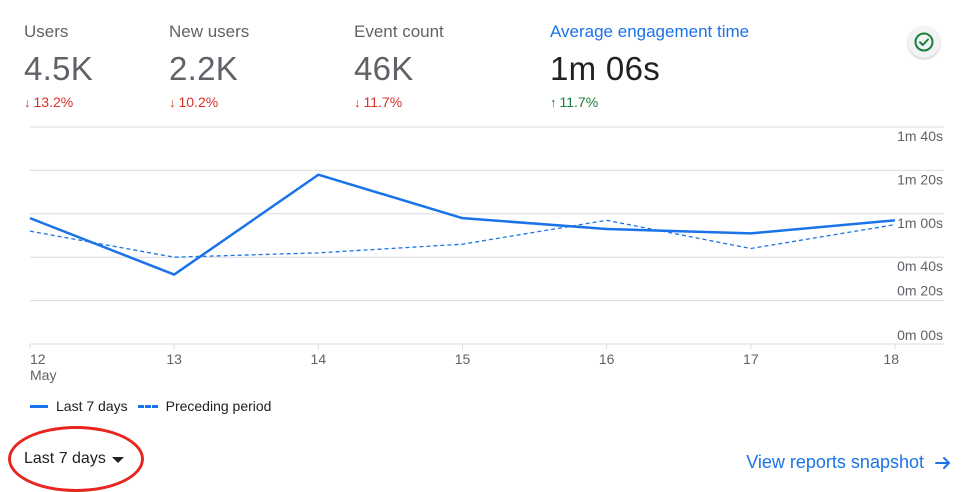  What do you see at coordinates (920, 136) in the screenshot?
I see `y-tick-label: 1m 40s` at bounding box center [920, 136].